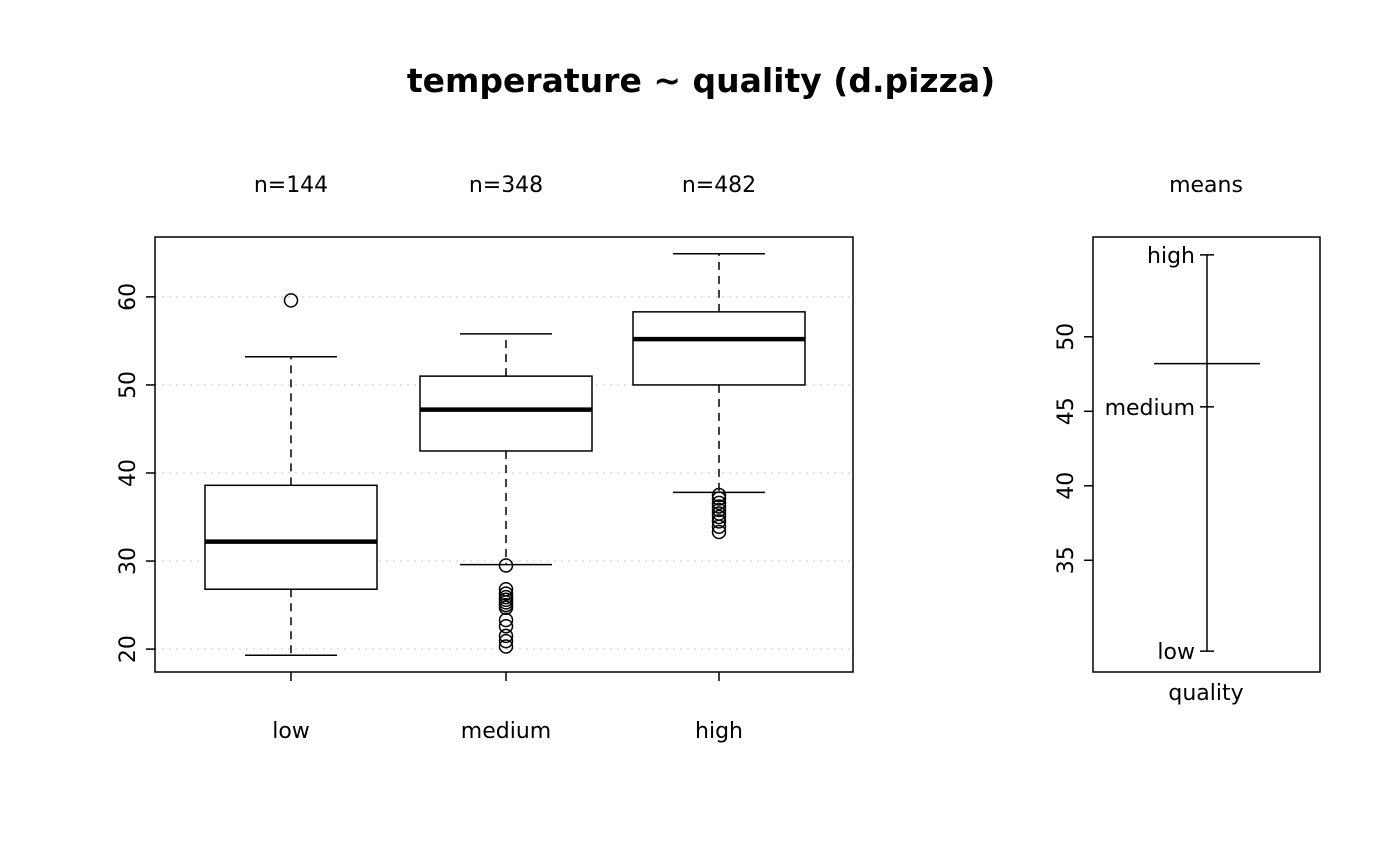 The width and height of the screenshot is (1400, 866). Describe the element at coordinates (719, 185) in the screenshot. I see `count-label: n=482` at that location.